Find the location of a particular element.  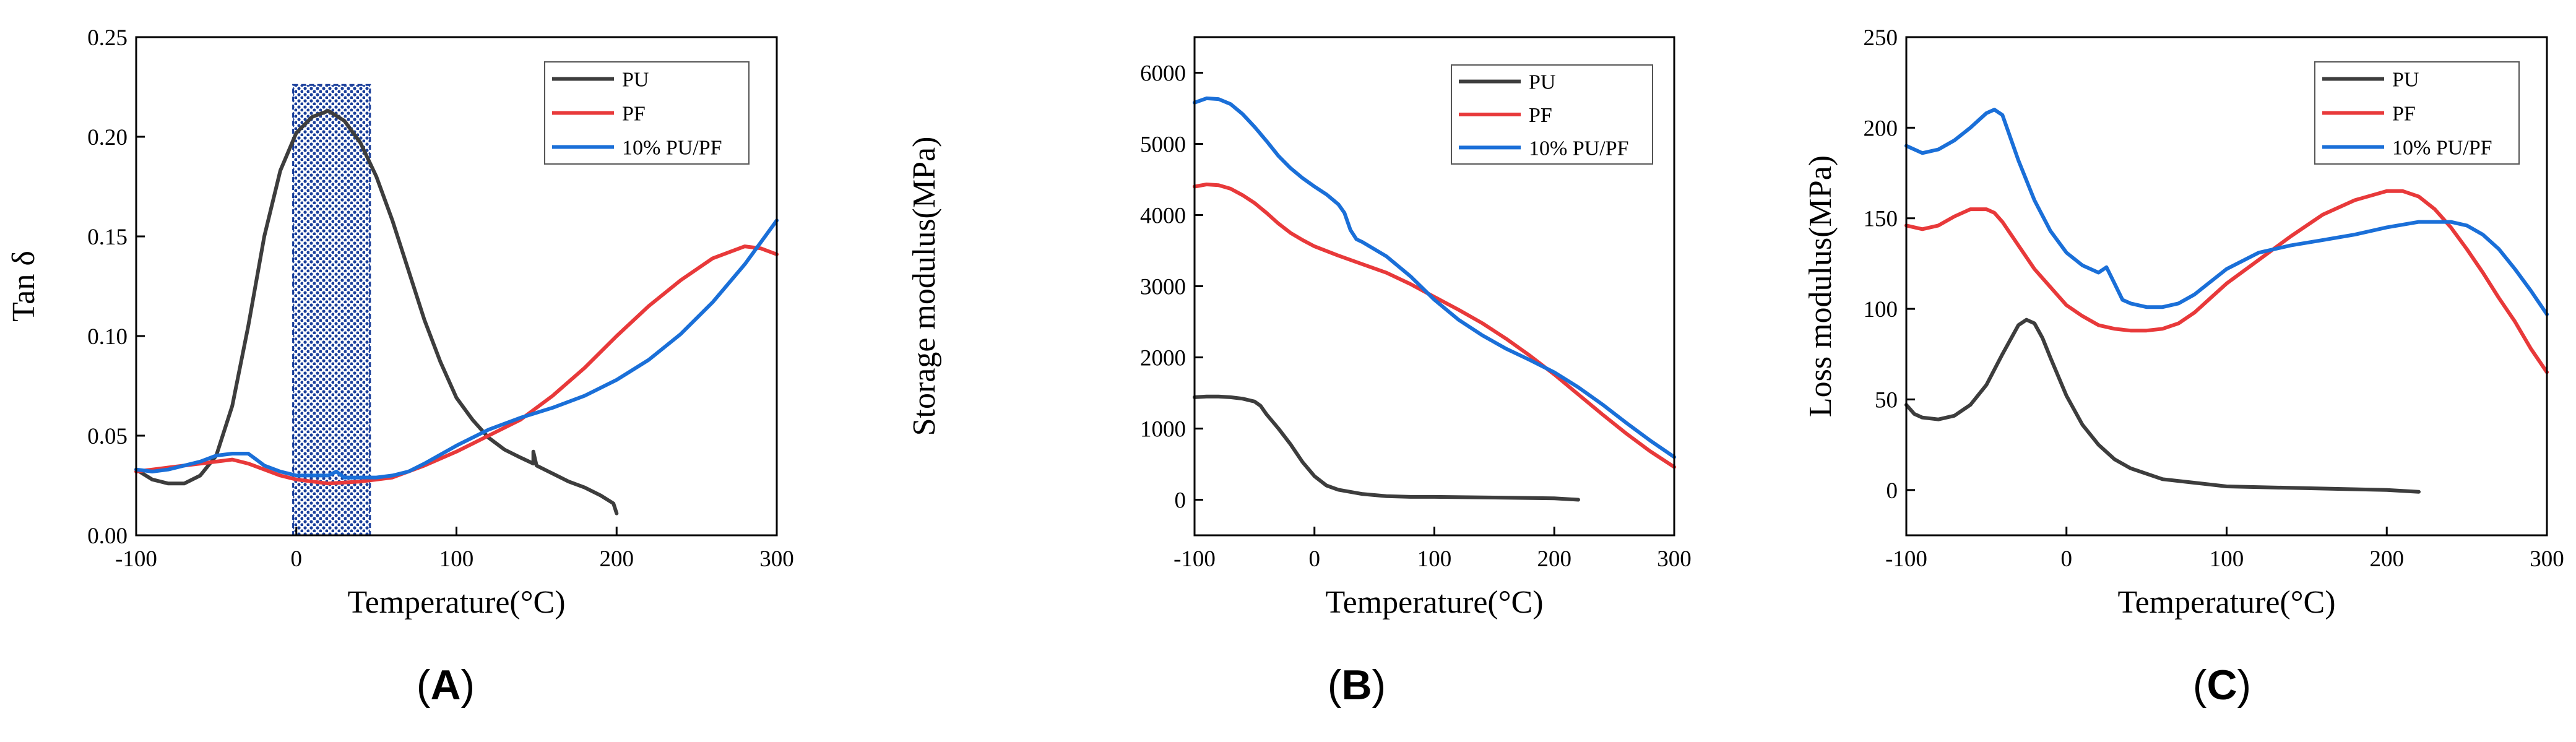

panel-label: (B) is located at coordinates (1357, 685).